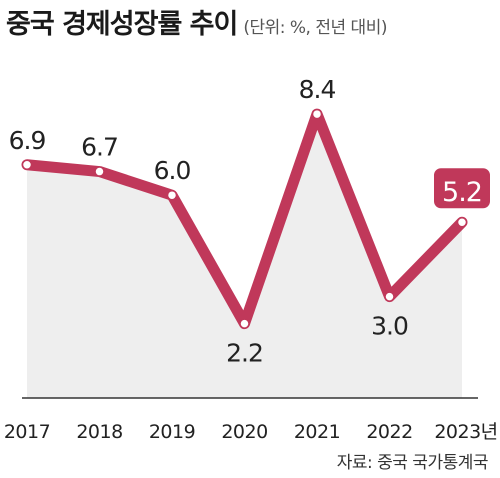 The width and height of the screenshot is (500, 478). Describe the element at coordinates (317, 89) in the screenshot. I see `data-label-2021: 8.4` at that location.